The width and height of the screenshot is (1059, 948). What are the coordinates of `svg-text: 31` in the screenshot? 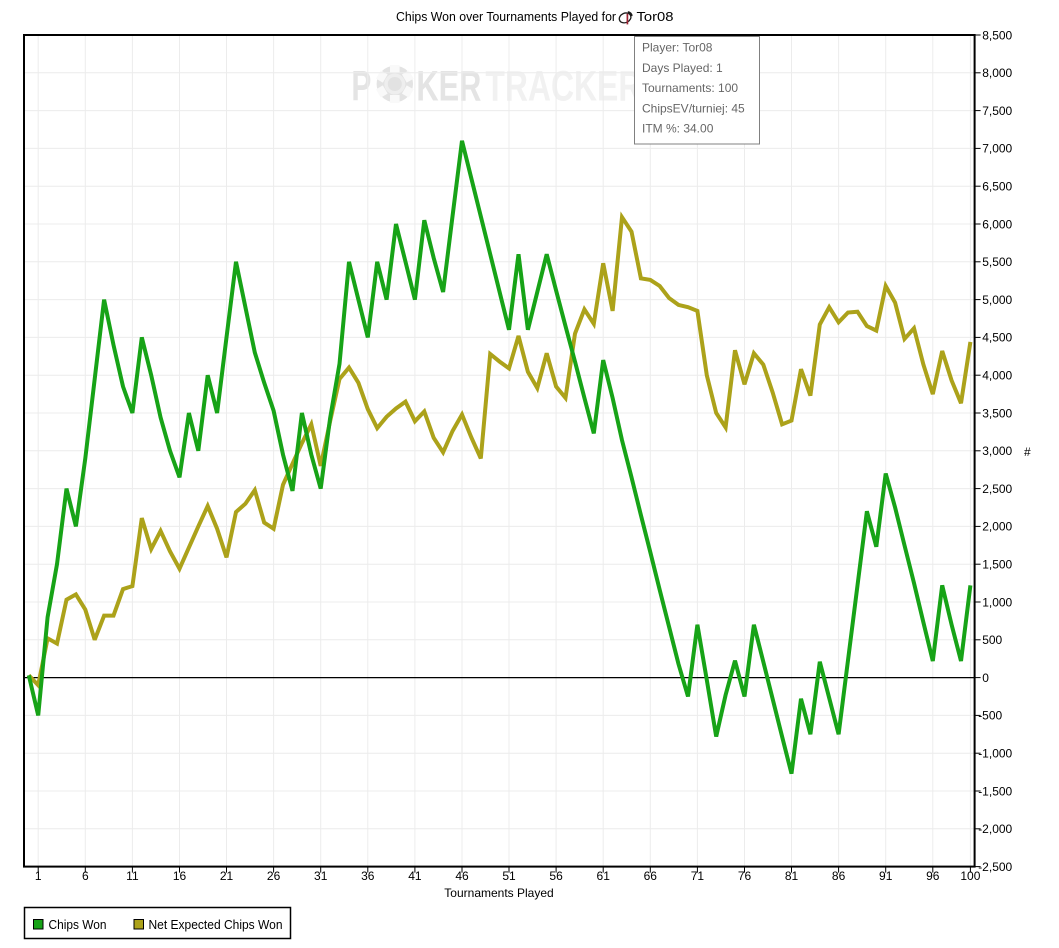 It's located at (321, 876).